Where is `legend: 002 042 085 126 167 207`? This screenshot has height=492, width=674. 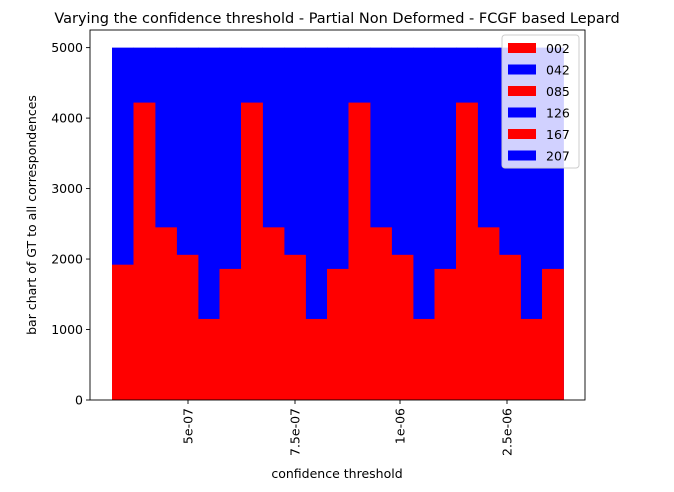
legend: 002 042 085 126 167 207 is located at coordinates (540, 101).